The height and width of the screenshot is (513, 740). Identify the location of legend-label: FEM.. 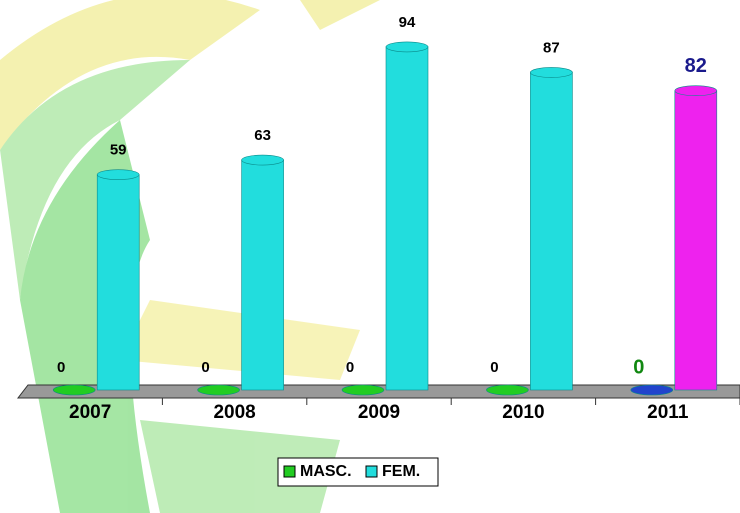
(401, 471).